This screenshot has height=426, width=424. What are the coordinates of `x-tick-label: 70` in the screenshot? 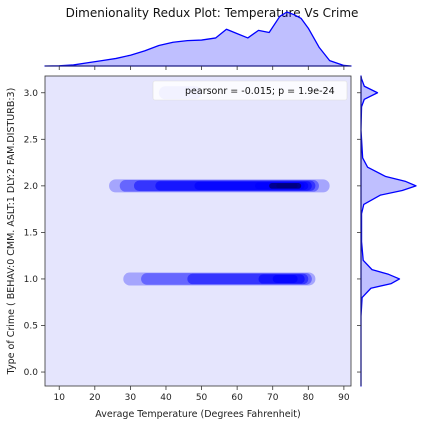 It's located at (273, 398).